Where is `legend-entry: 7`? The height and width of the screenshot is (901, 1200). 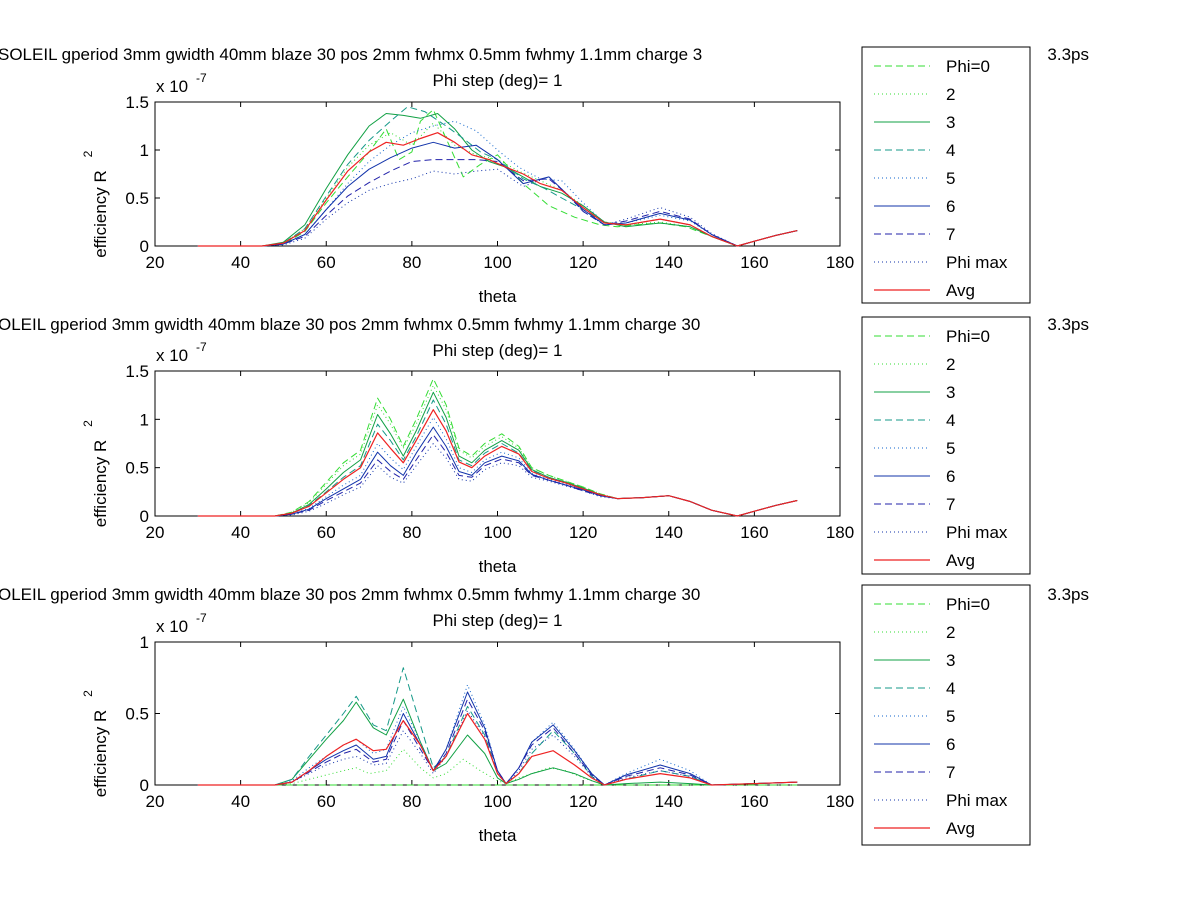
legend-entry: 7 is located at coordinates (950, 504).